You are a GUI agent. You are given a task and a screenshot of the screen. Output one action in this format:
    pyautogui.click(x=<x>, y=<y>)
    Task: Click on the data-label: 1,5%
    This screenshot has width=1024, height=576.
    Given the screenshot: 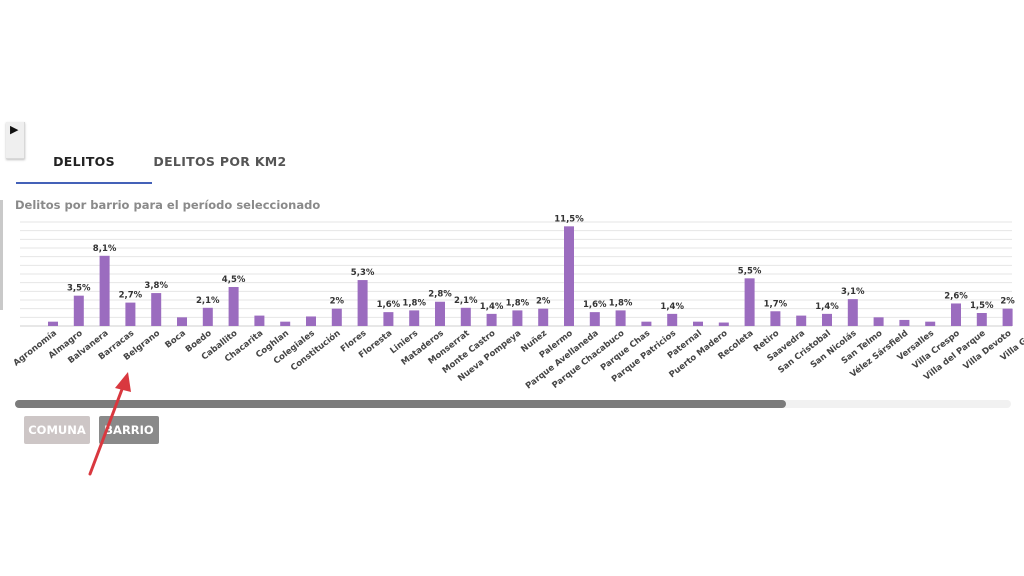 What is the action you would take?
    pyautogui.click(x=982, y=306)
    